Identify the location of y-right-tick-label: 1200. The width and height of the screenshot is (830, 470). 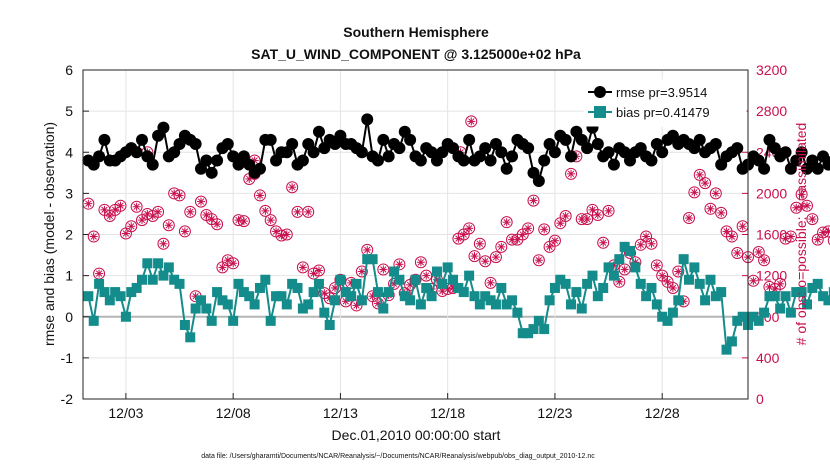
(771, 276).